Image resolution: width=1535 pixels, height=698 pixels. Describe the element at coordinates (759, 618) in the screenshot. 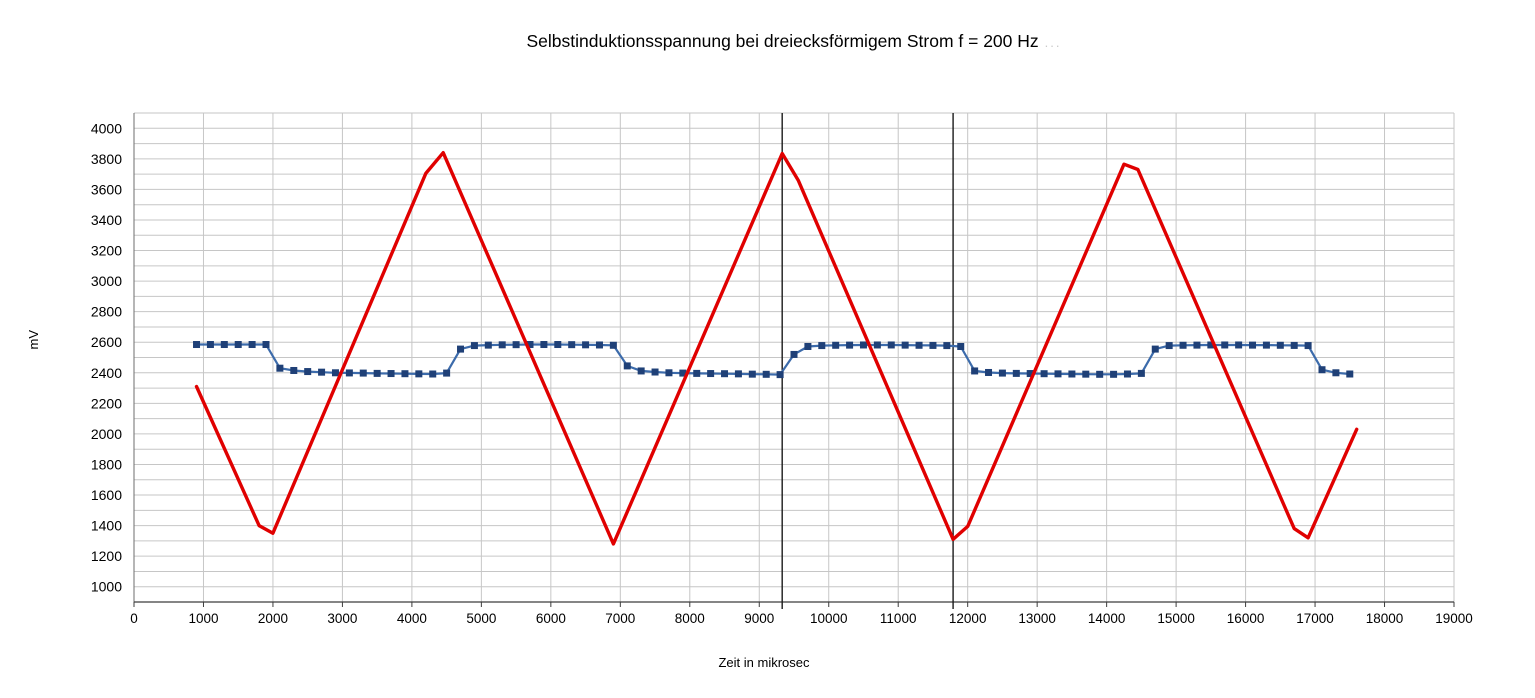

I see `x-tick-label: 9000` at that location.